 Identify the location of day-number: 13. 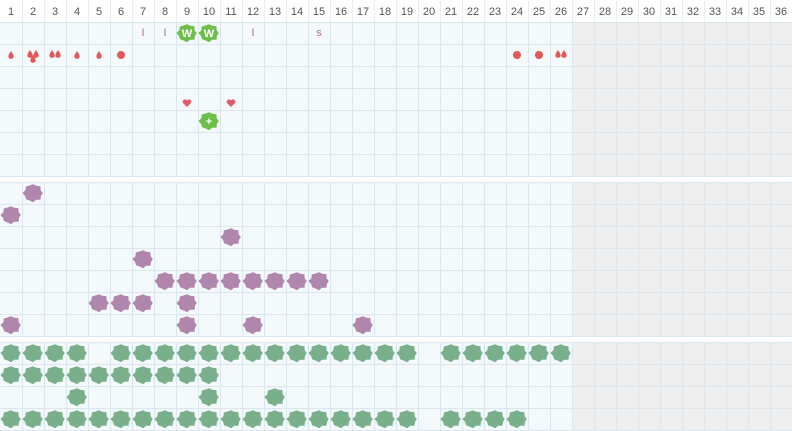
(275, 12).